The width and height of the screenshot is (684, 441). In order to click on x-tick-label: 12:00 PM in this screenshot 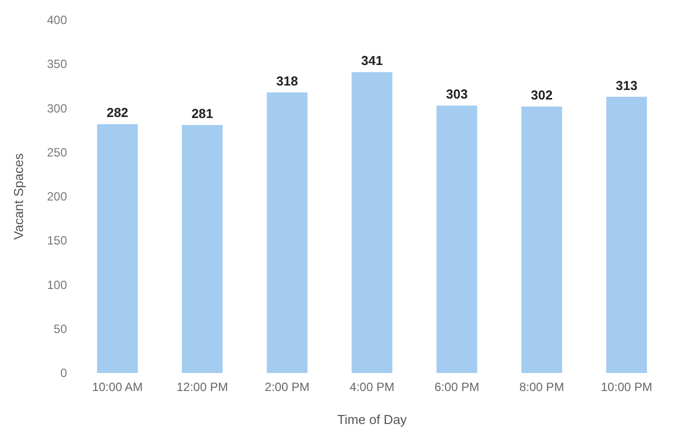, I will do `click(202, 387)`.